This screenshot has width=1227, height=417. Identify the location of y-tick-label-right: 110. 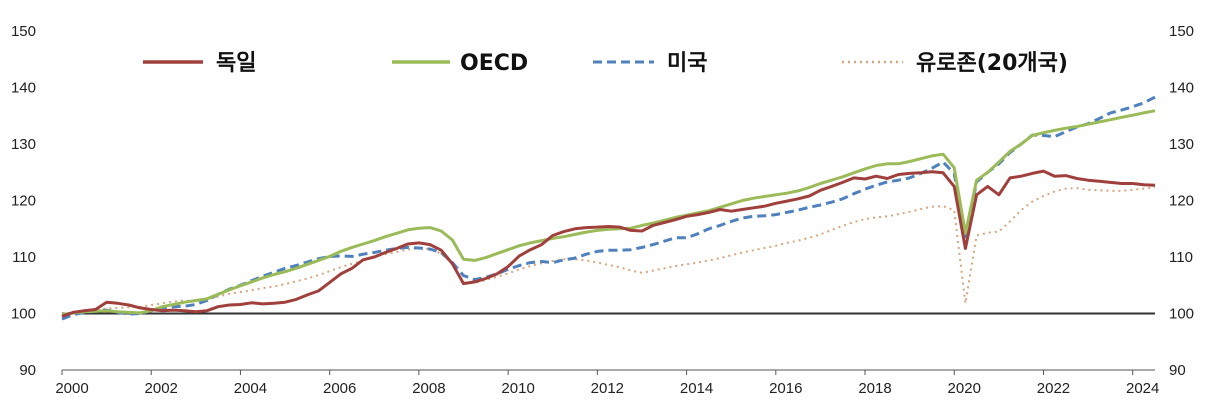
(1181, 257).